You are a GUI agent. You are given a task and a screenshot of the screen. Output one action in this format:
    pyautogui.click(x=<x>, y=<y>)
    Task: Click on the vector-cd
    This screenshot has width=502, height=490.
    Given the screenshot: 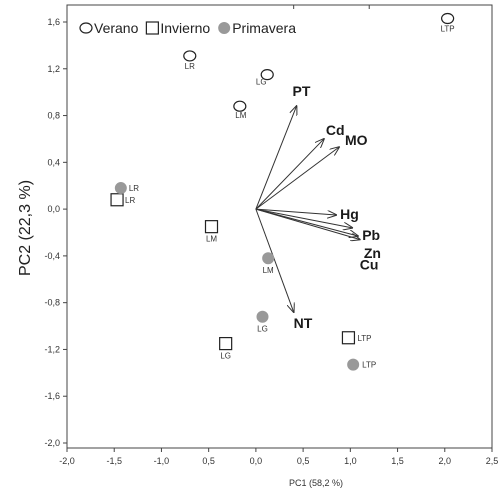 What is the action you would take?
    pyautogui.click(x=289, y=174)
    